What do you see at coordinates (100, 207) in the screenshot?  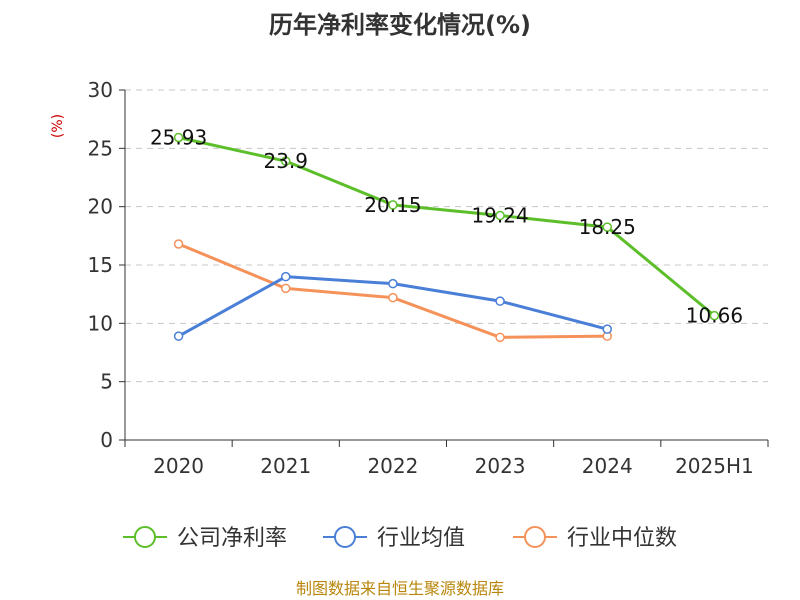 I see `y-tick-label: 20` at bounding box center [100, 207].